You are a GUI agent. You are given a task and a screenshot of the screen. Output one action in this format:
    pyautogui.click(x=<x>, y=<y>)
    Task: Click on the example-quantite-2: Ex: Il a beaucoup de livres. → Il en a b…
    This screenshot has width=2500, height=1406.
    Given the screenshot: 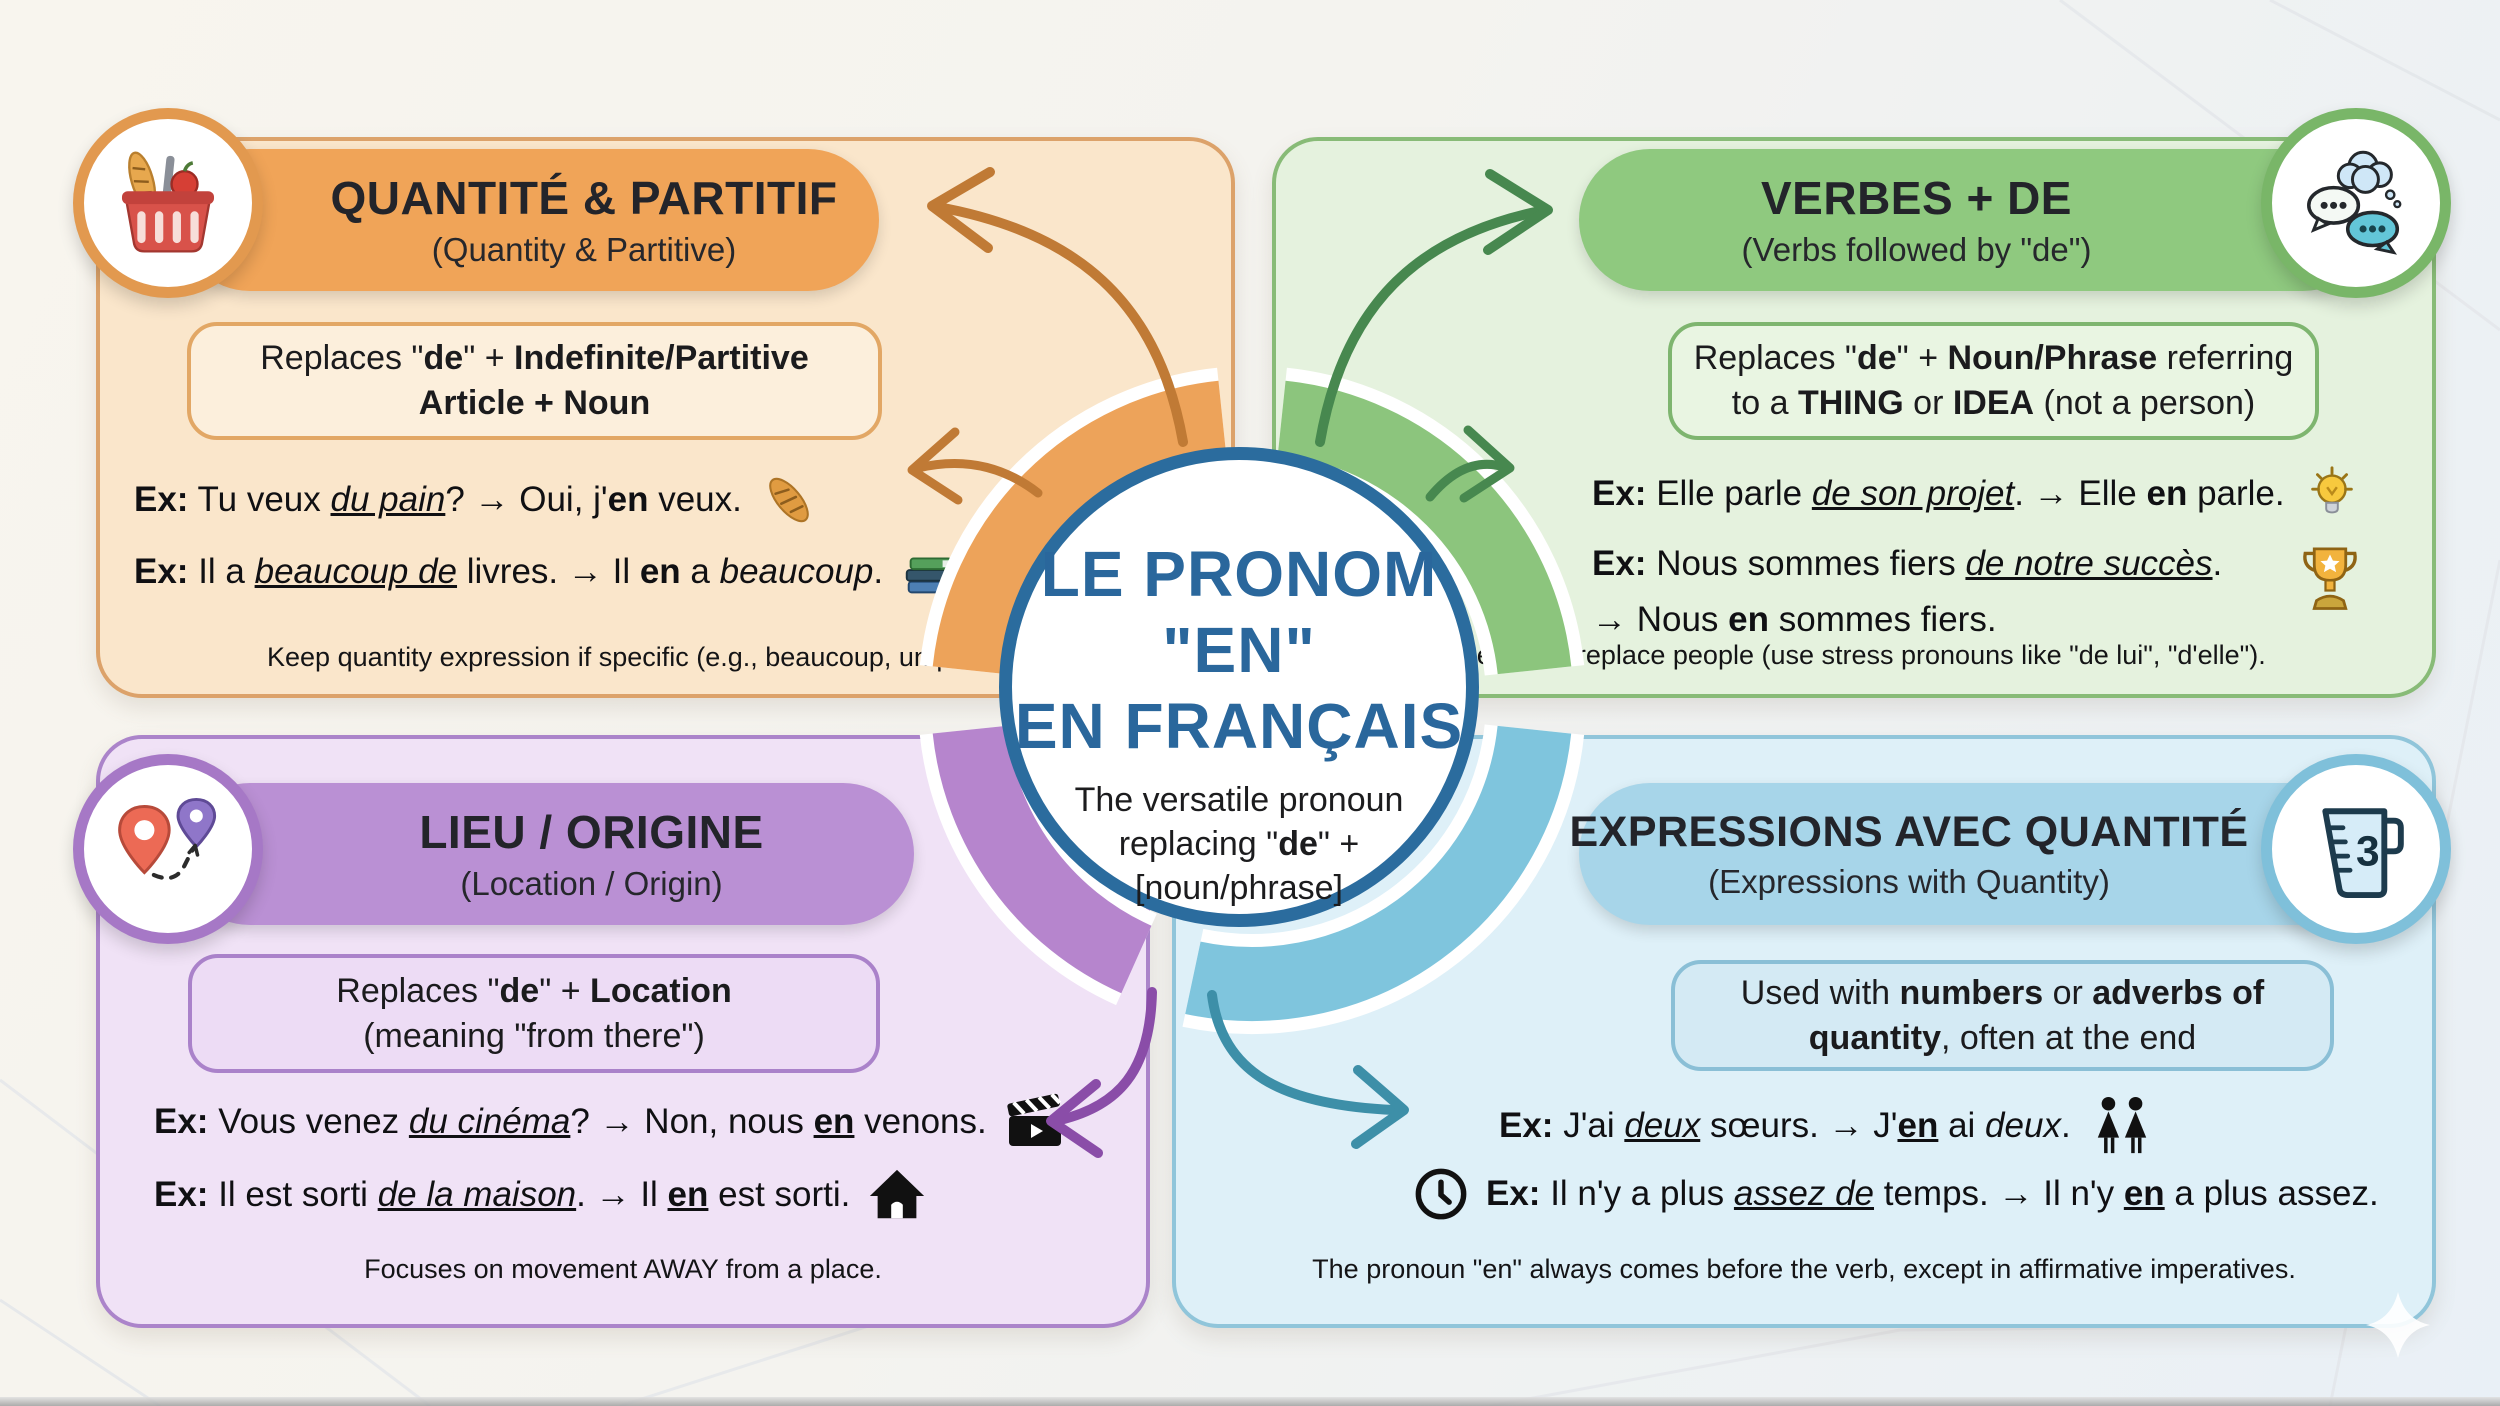 What is the action you would take?
    pyautogui.click(x=547, y=572)
    